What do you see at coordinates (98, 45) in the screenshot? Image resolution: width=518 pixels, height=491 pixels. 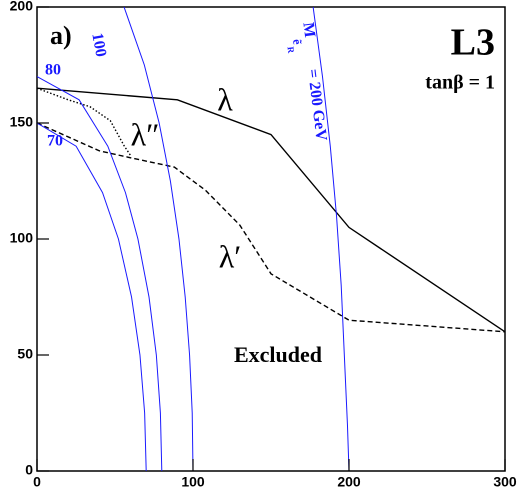 I see `series-label: 100` at bounding box center [98, 45].